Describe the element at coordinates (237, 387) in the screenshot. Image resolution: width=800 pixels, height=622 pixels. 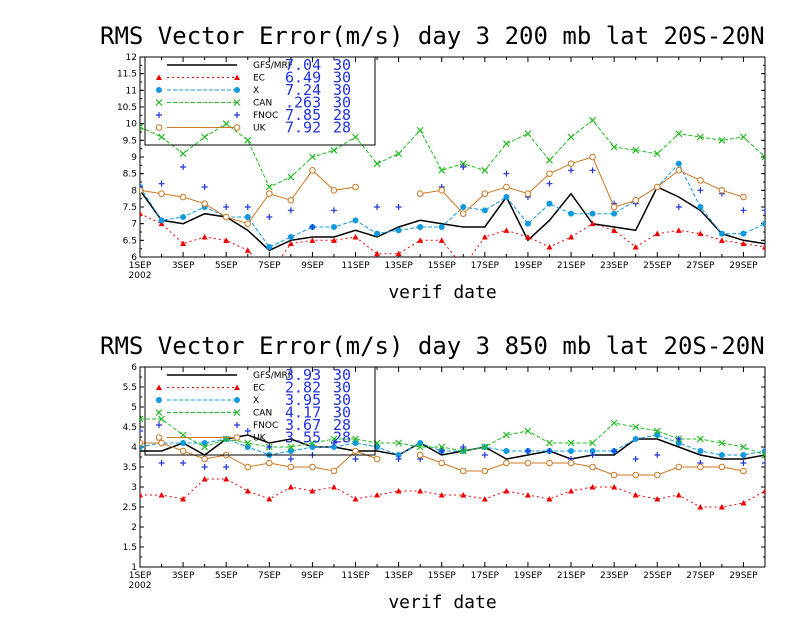
I see `legend-ec-point` at that location.